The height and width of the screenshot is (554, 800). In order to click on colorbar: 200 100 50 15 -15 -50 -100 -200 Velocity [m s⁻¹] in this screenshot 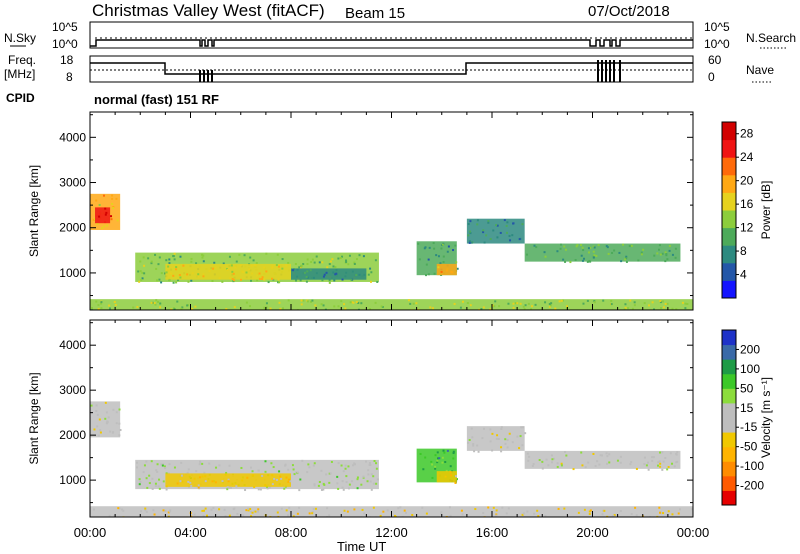, I will do `click(747, 417)`.